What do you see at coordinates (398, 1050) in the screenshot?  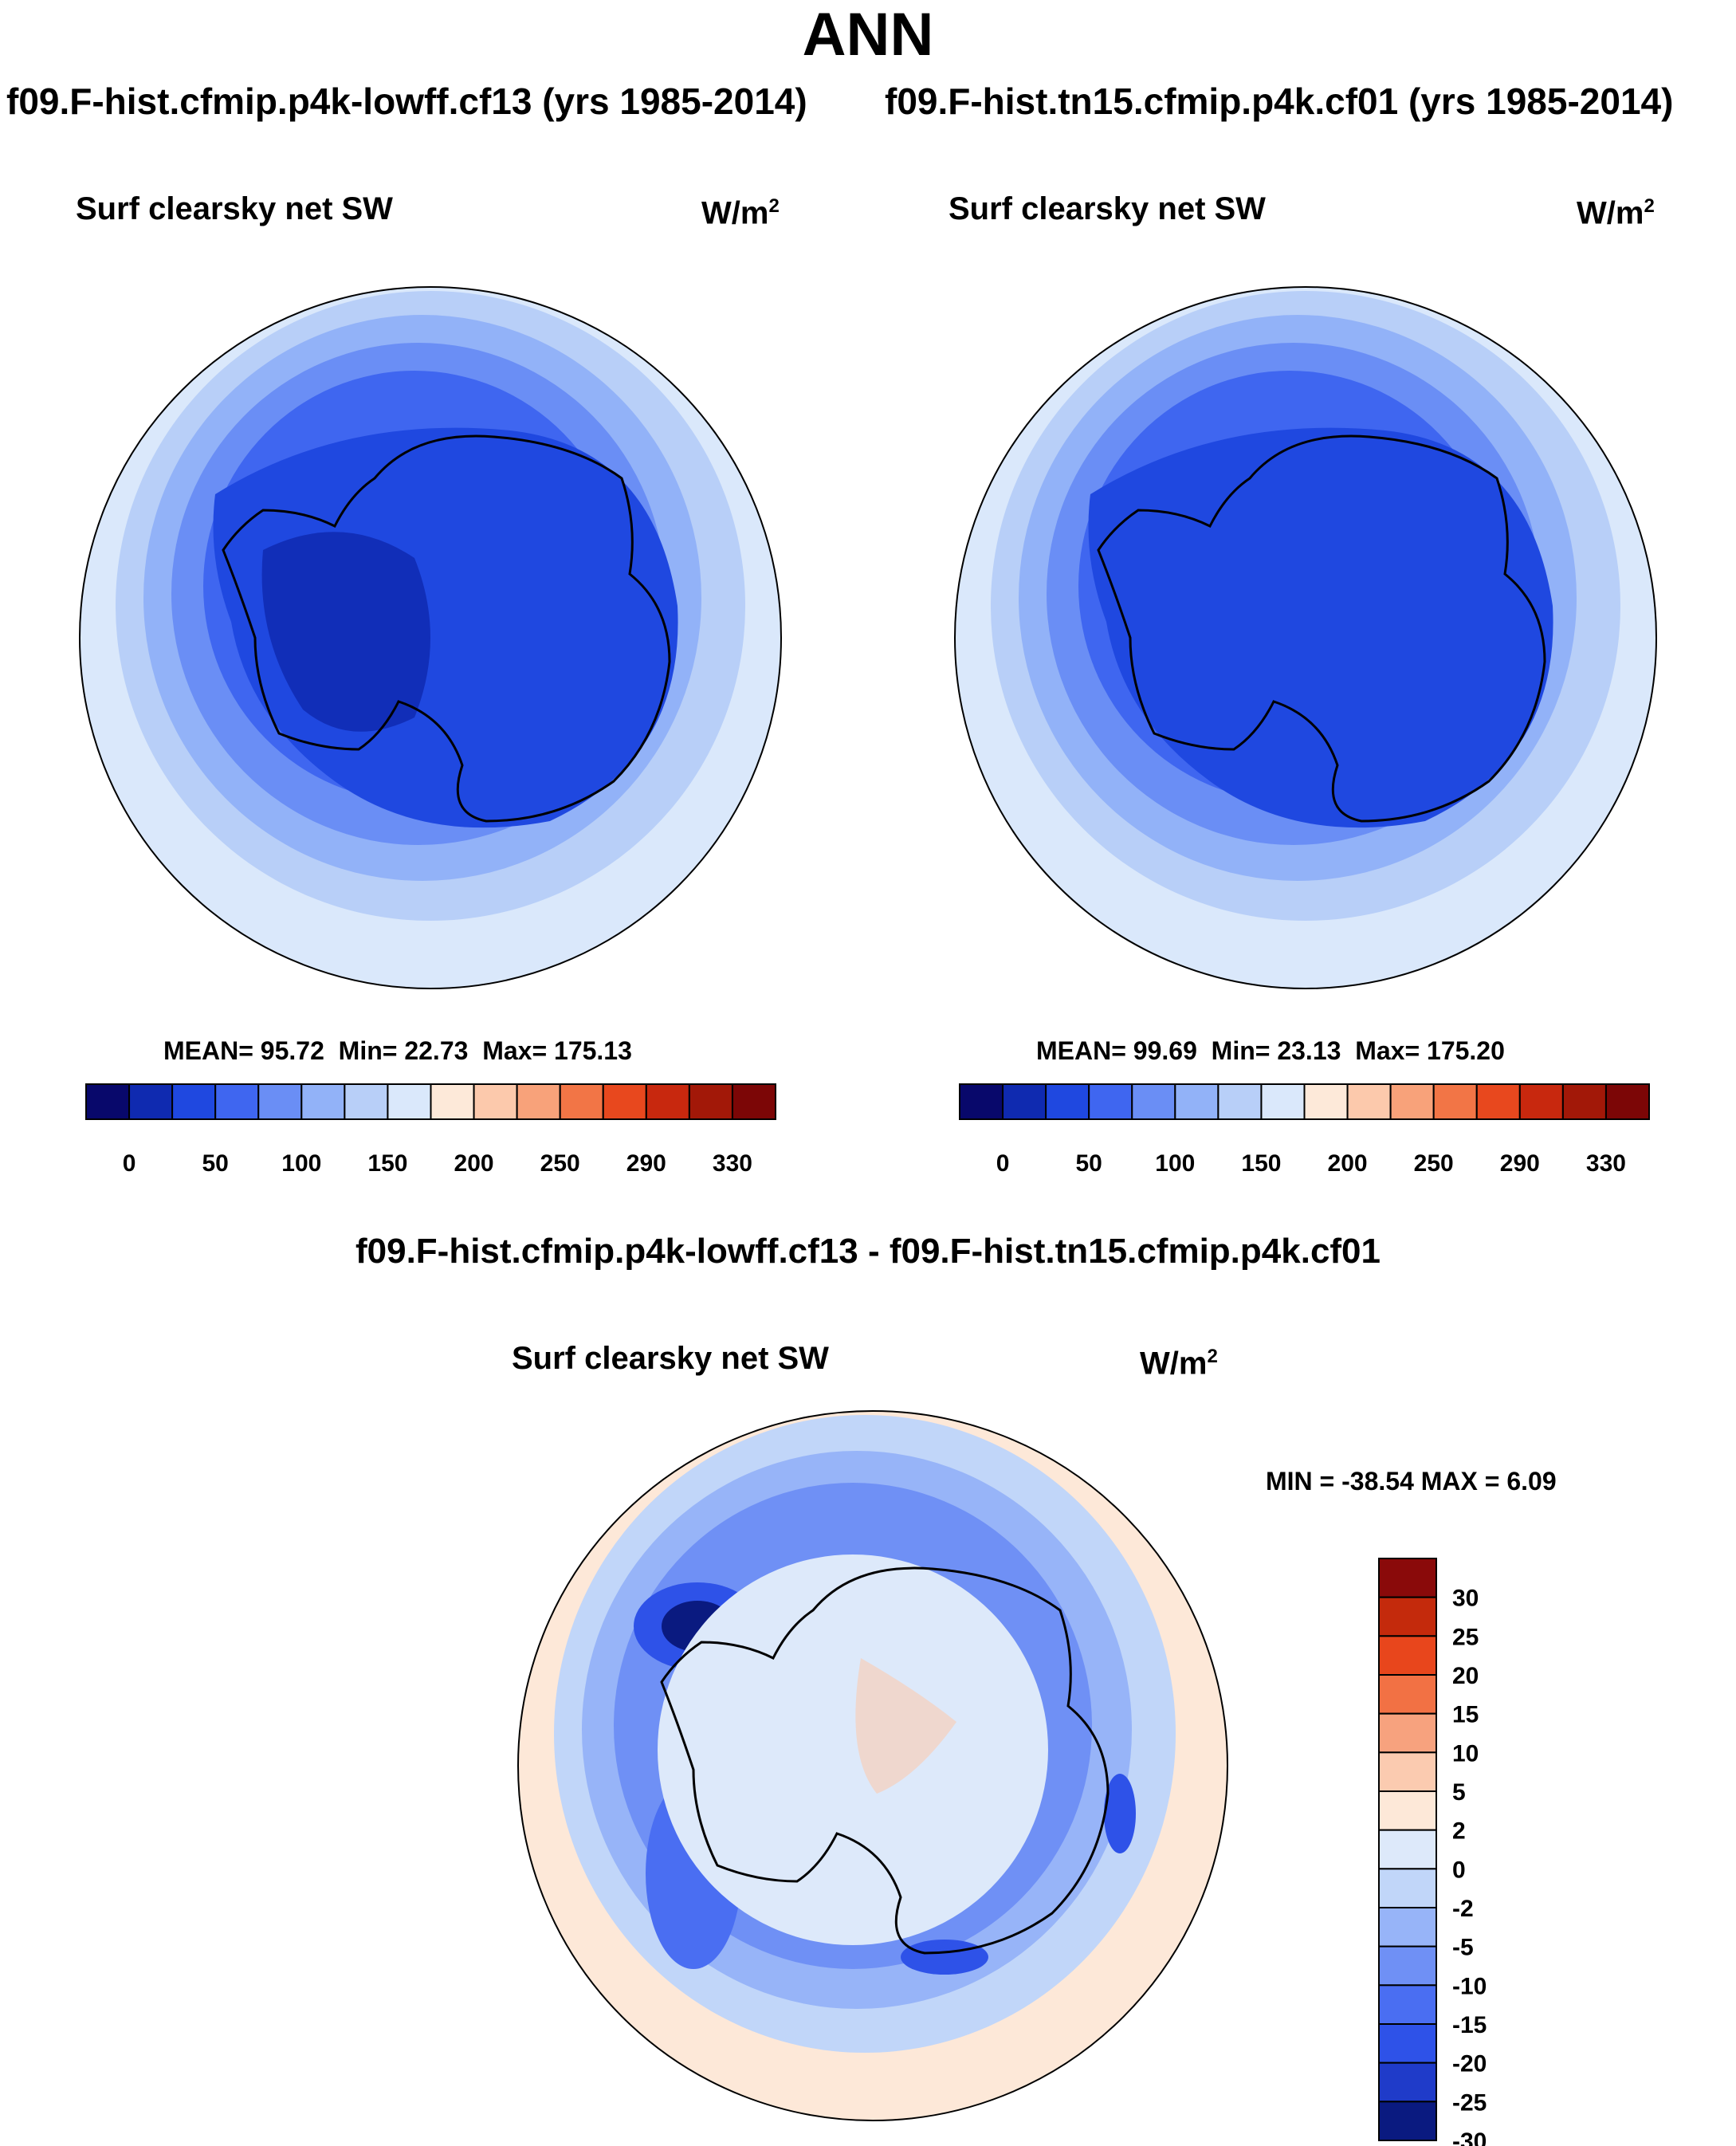 I see `panel1-stats: MEAN= 95.72 Min= 22.73 Max= 175.13` at bounding box center [398, 1050].